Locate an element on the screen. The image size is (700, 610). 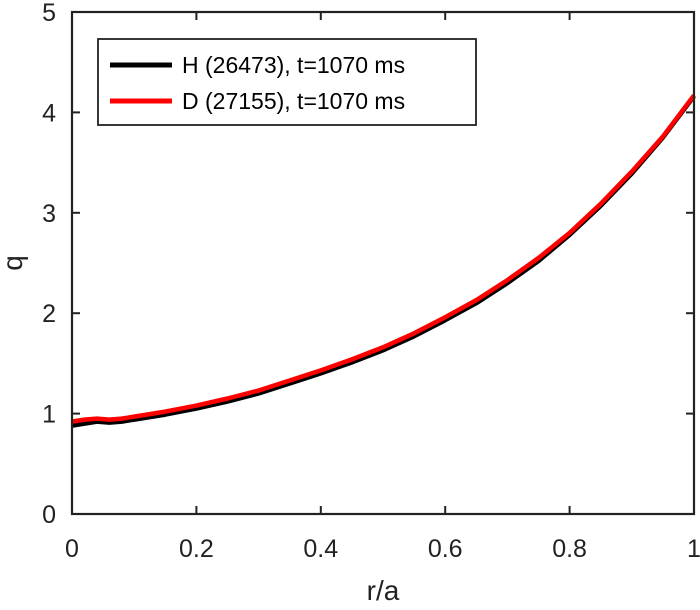
y-tick-label: 4 is located at coordinates (49, 113).